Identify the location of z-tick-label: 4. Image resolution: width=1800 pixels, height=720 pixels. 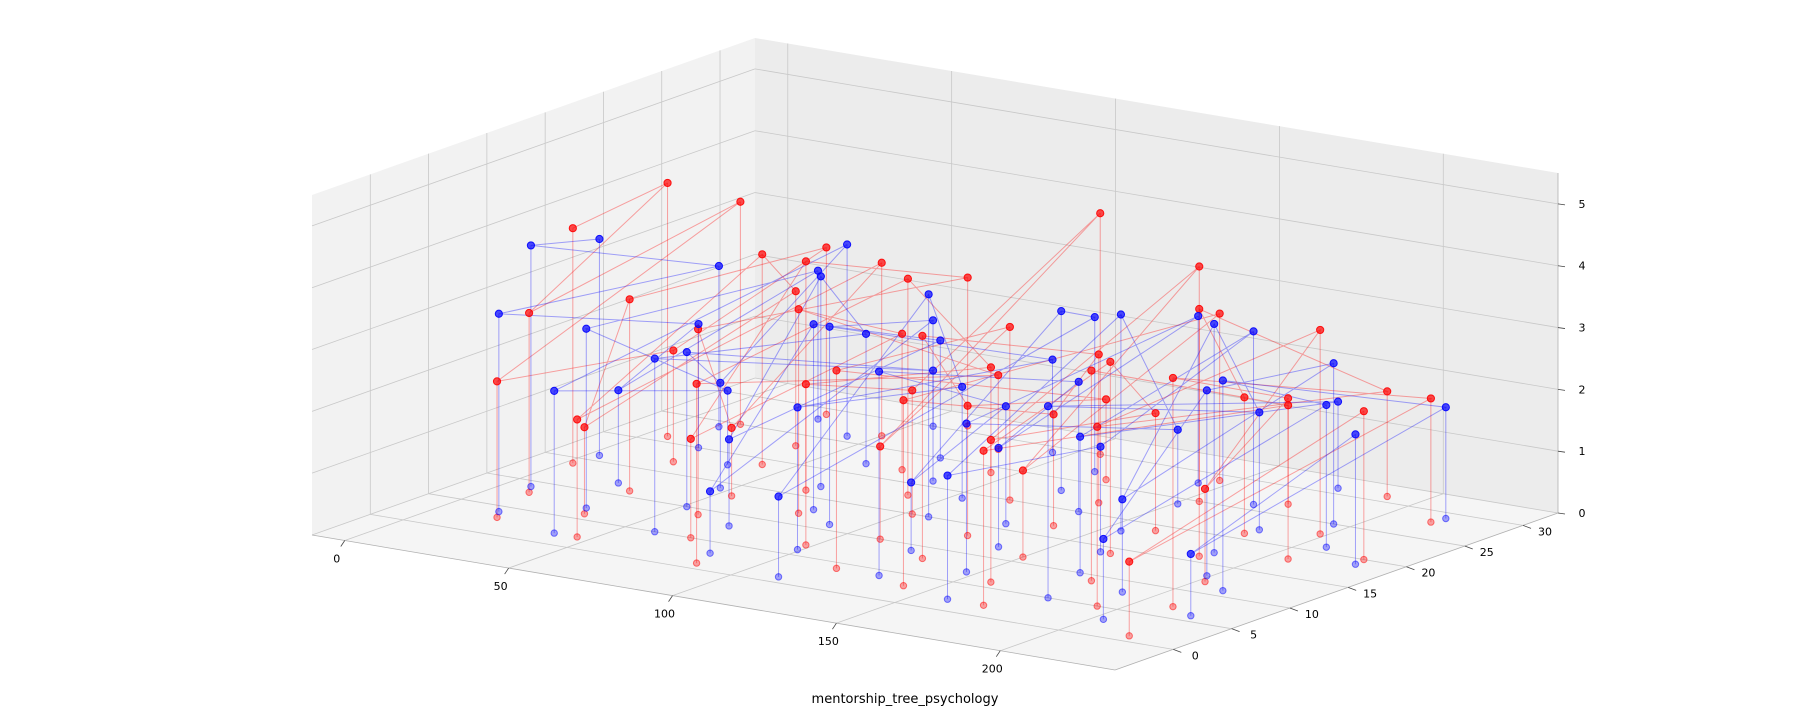
(1582, 266).